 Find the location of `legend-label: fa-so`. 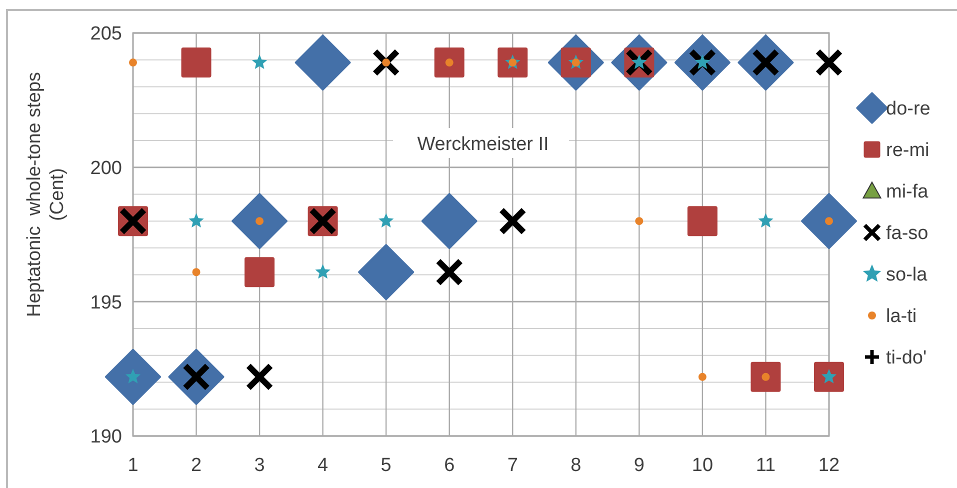

legend-label: fa-so is located at coordinates (907, 233).